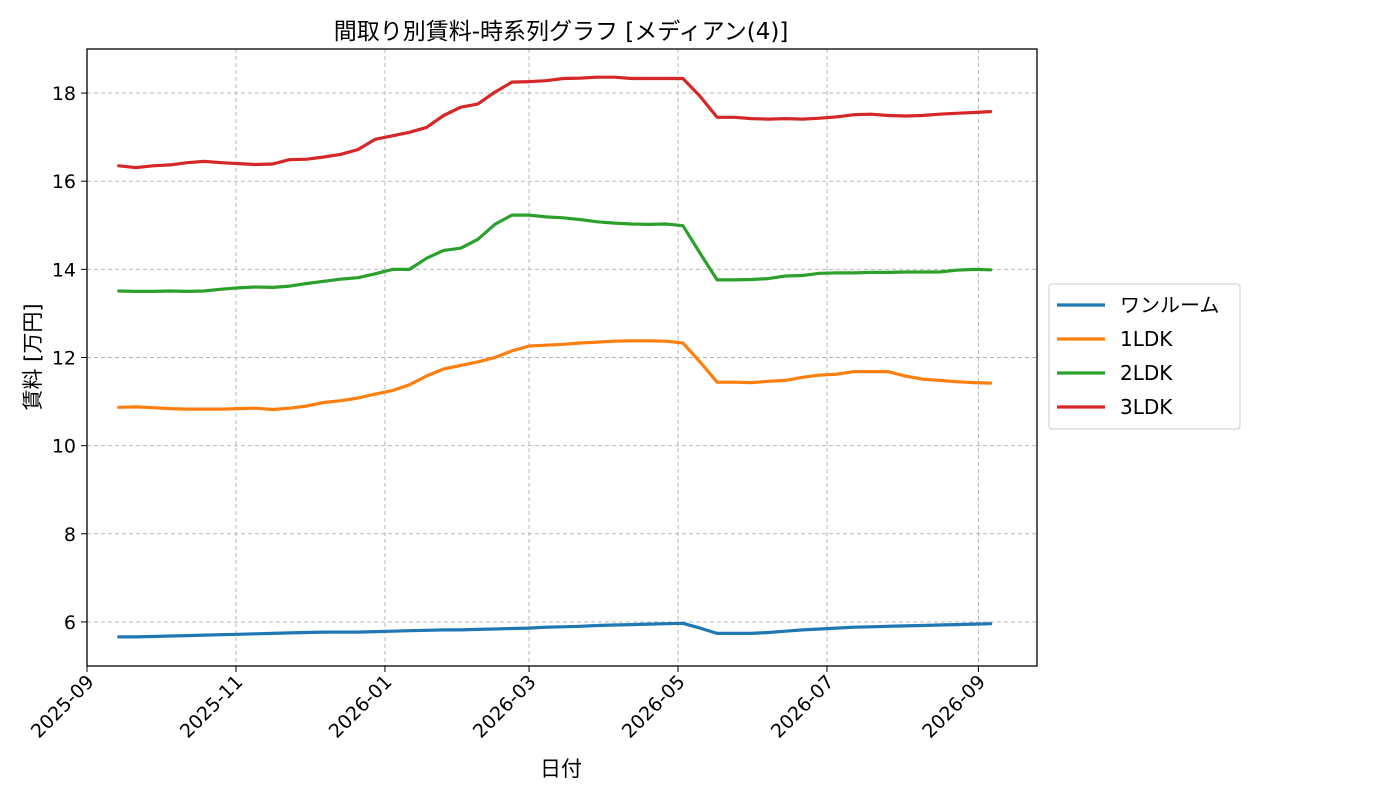  Describe the element at coordinates (561, 32) in the screenshot. I see `chart-title: 間取り別賃料-時系列グラフ [メディアン(4)]` at that location.